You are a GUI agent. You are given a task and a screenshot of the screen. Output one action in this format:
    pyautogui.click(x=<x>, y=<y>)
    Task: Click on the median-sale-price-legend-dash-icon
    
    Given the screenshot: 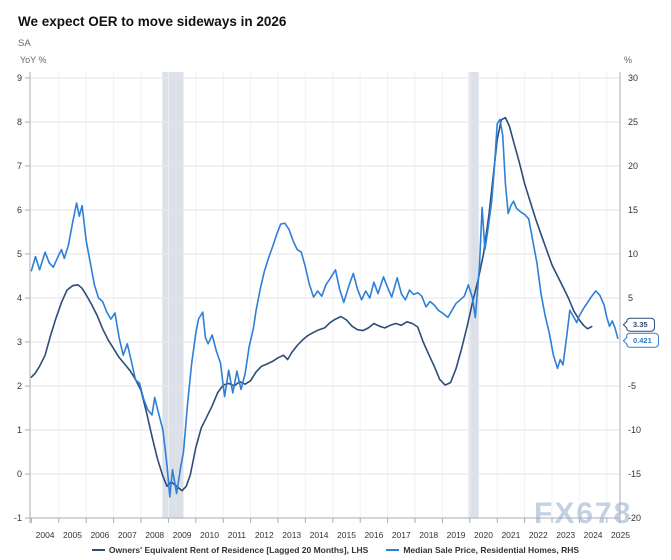 What is the action you would take?
    pyautogui.click(x=393, y=550)
    